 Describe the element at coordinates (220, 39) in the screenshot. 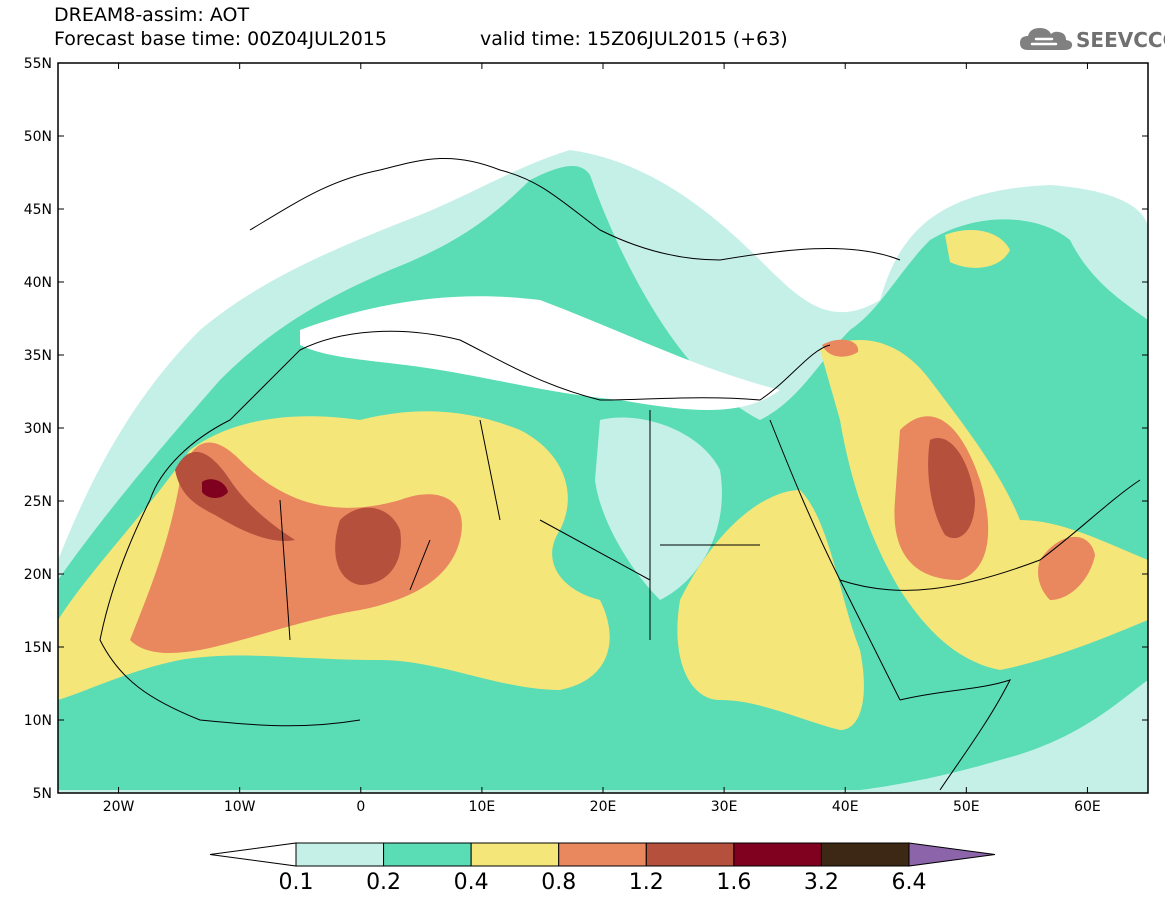

I see `title-line-2: Forecast base time: 00Z04JUL2015` at that location.